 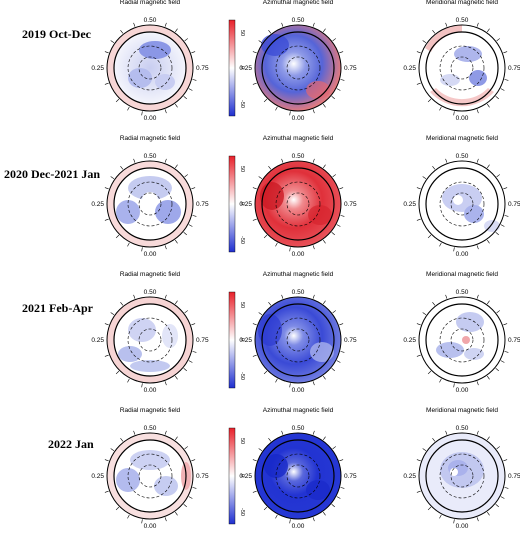 I want to click on row-label-3: 2021 Feb-Apr, so click(x=58, y=308).